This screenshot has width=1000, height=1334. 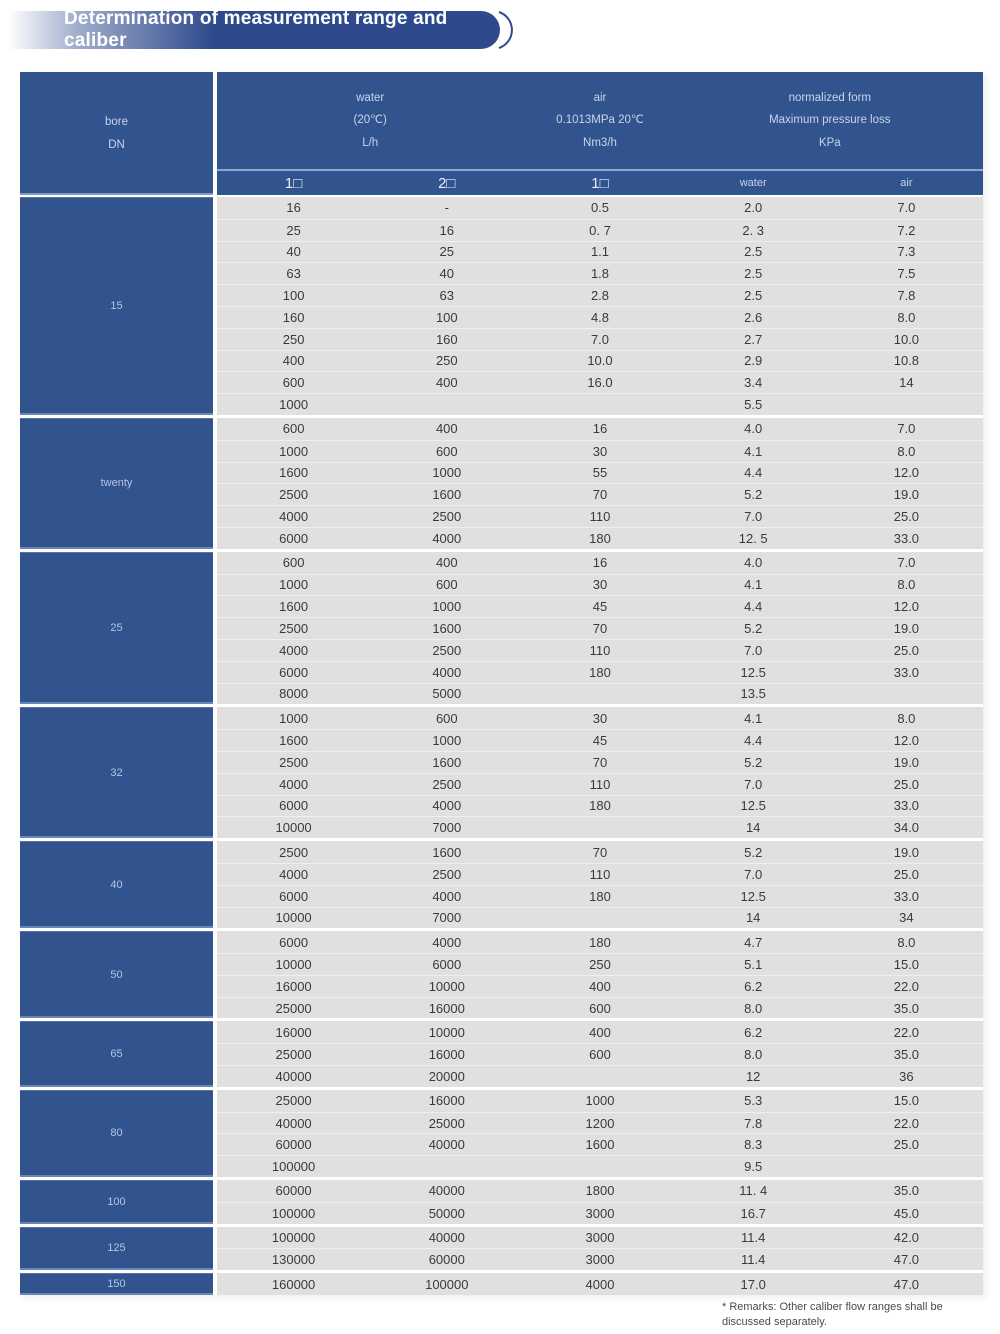 I want to click on table-cell: 9.5, so click(x=753, y=1167).